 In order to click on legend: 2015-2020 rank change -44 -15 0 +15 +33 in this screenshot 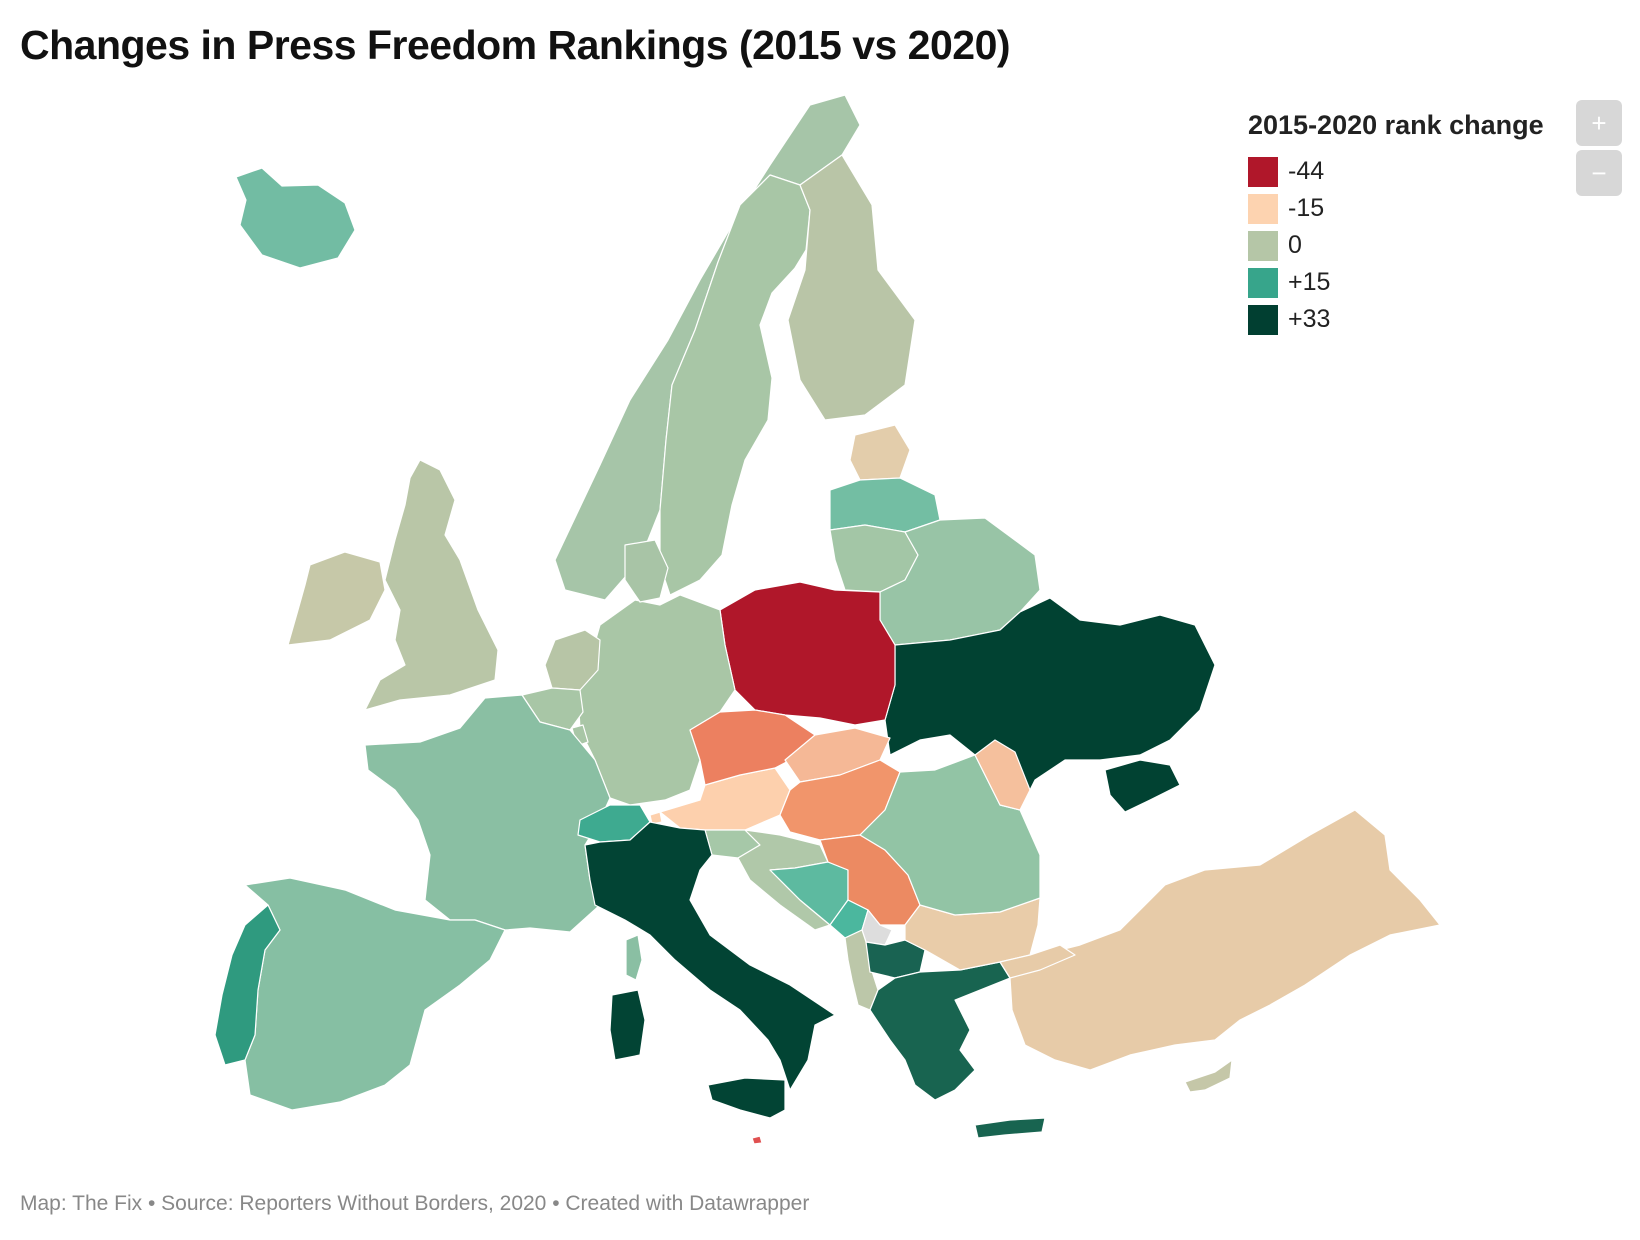, I will do `click(1396, 224)`.